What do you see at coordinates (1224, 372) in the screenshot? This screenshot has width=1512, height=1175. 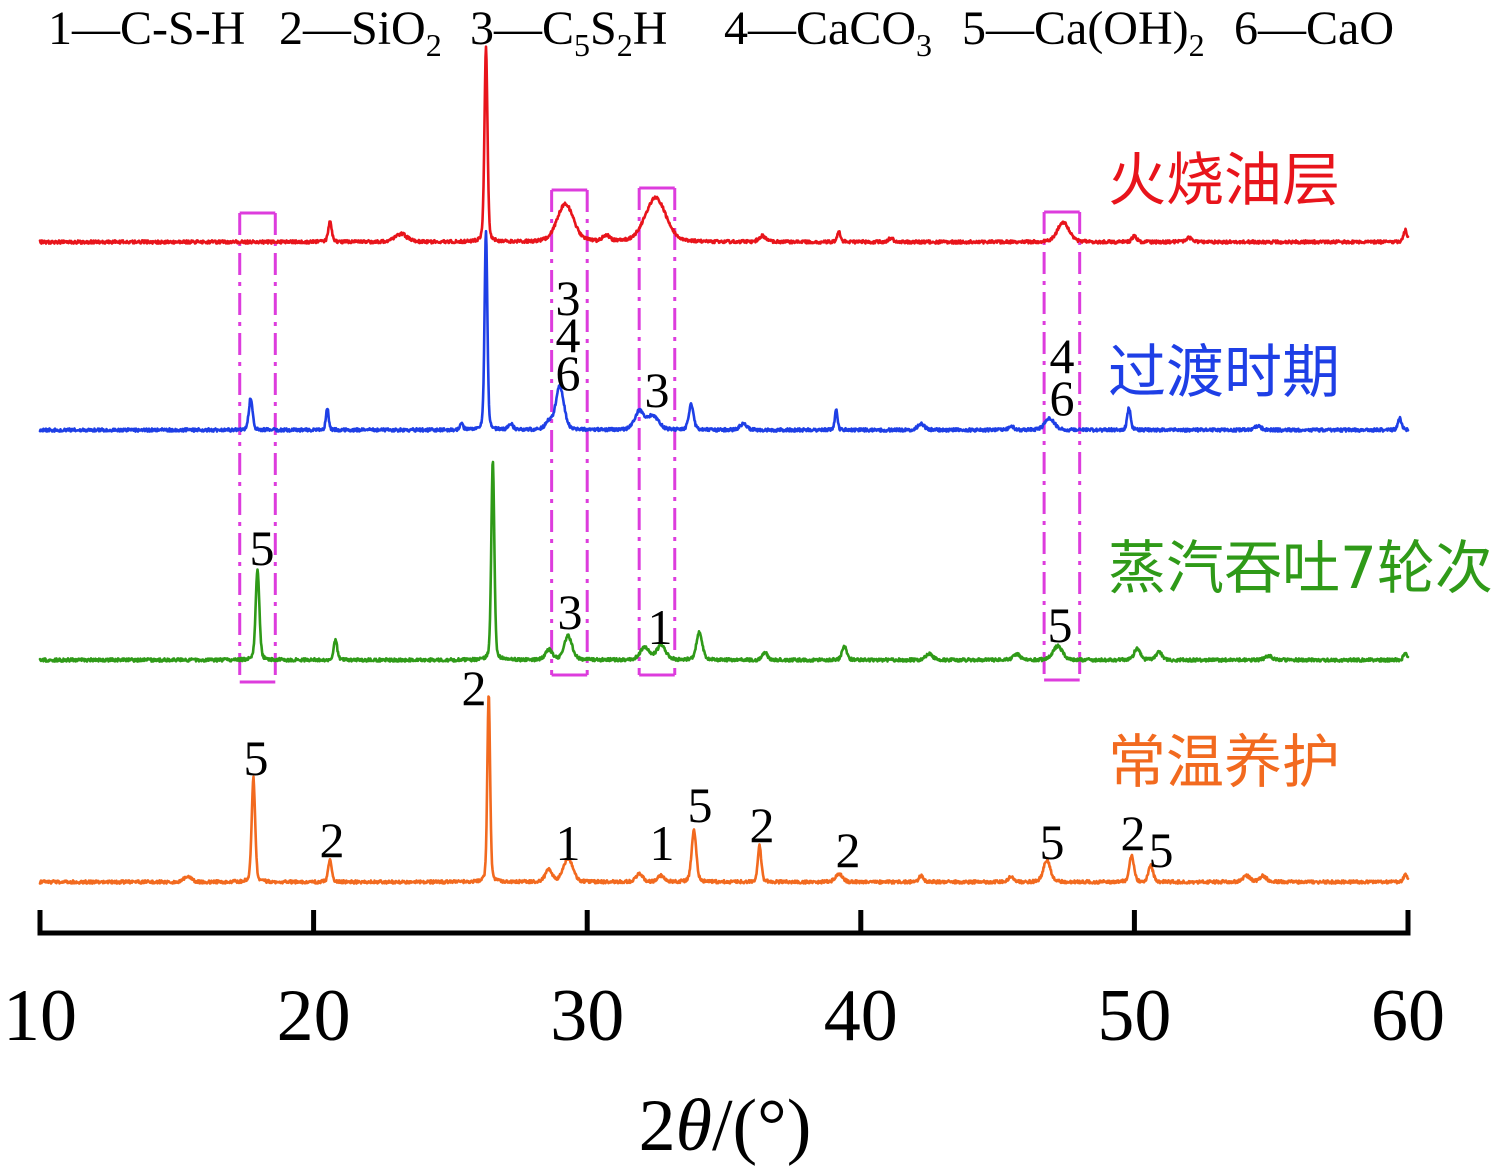 I see `series-name-label: 过渡时期` at bounding box center [1224, 372].